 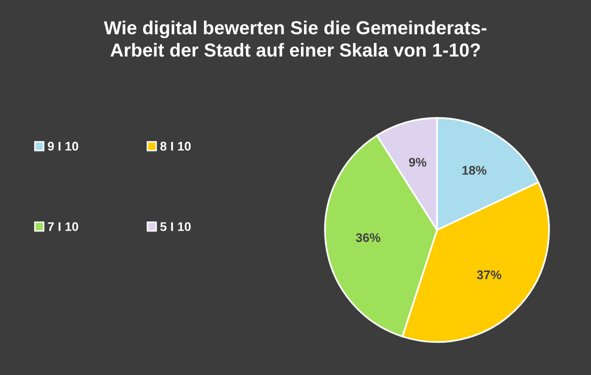 I want to click on data-label: 36%, so click(x=368, y=237).